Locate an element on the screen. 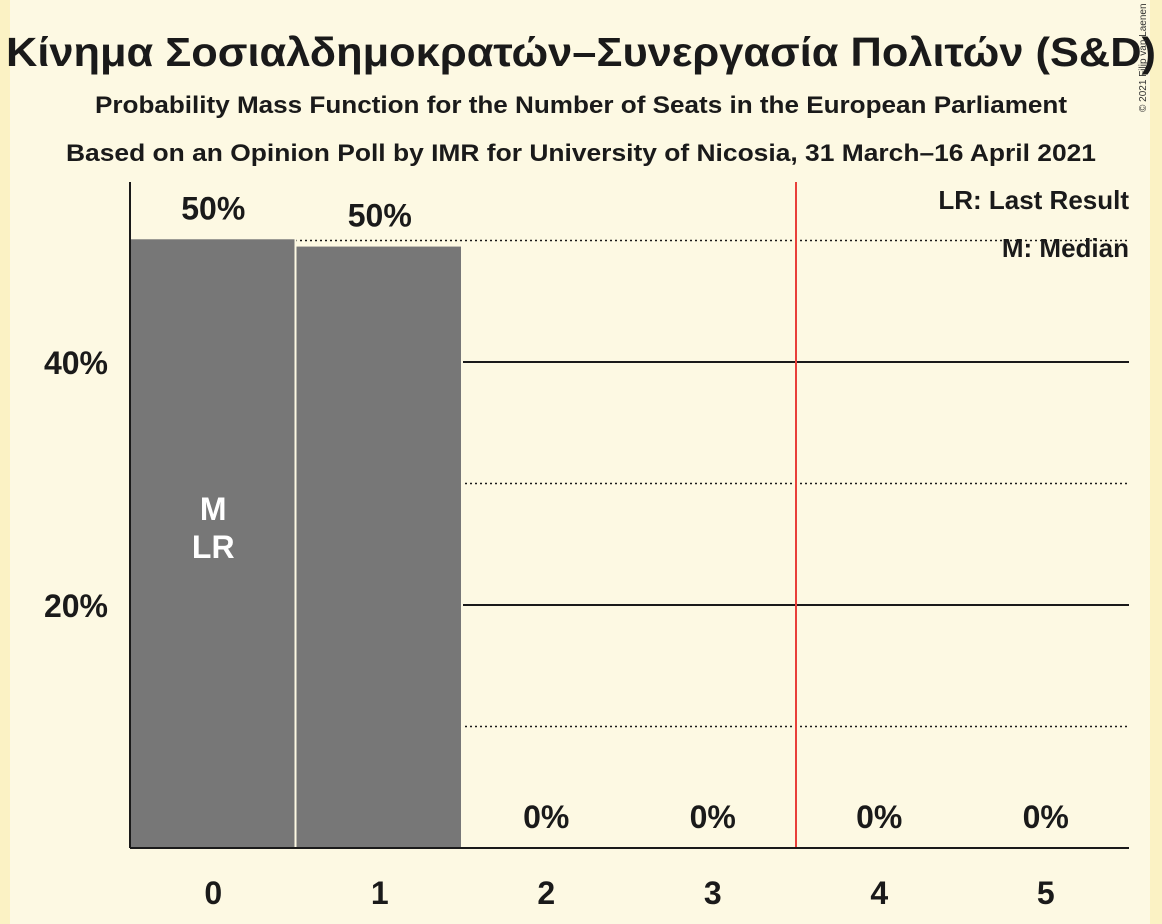 This screenshot has height=924, width=1162. bar-marker-m: M is located at coordinates (213, 509).